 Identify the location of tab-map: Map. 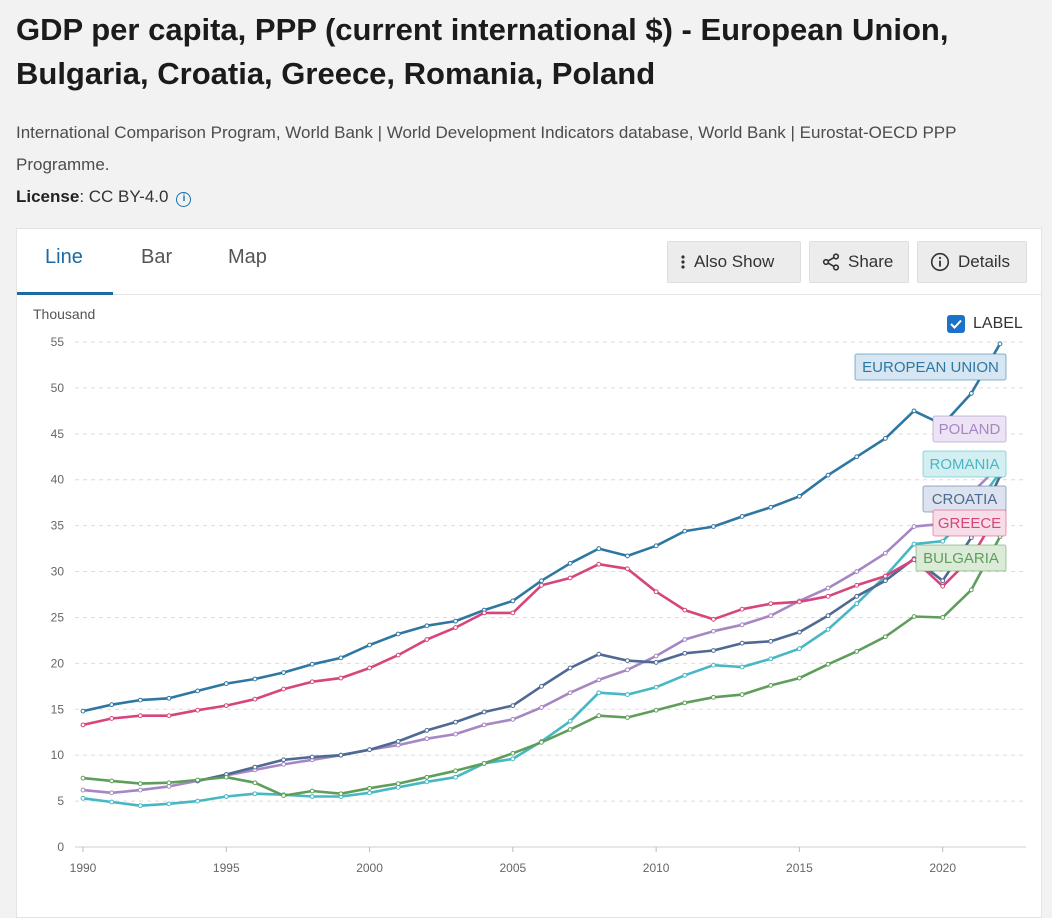
(247, 257).